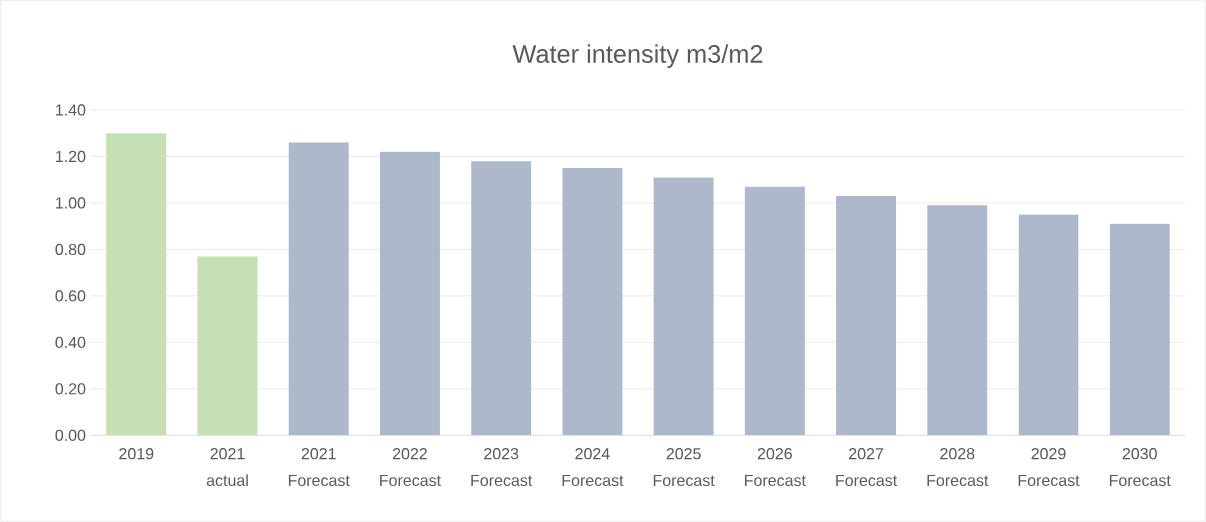 Image resolution: width=1206 pixels, height=522 pixels. What do you see at coordinates (410, 467) in the screenshot?
I see `x-tick-label: 2022 Forecast` at bounding box center [410, 467].